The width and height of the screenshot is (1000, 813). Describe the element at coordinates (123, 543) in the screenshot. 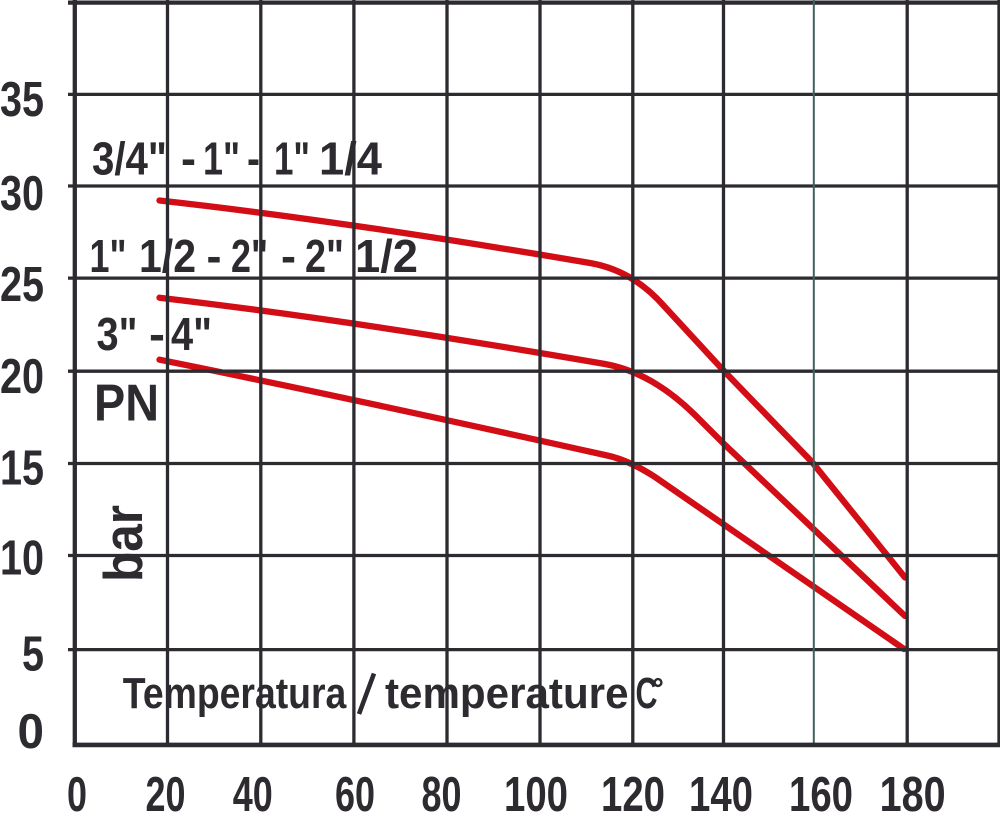

I see `svg-text: bar` at that location.